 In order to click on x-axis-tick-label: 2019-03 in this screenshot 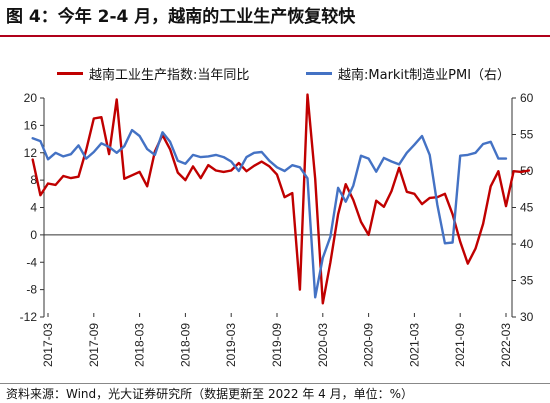, I will do `click(231, 345)`.